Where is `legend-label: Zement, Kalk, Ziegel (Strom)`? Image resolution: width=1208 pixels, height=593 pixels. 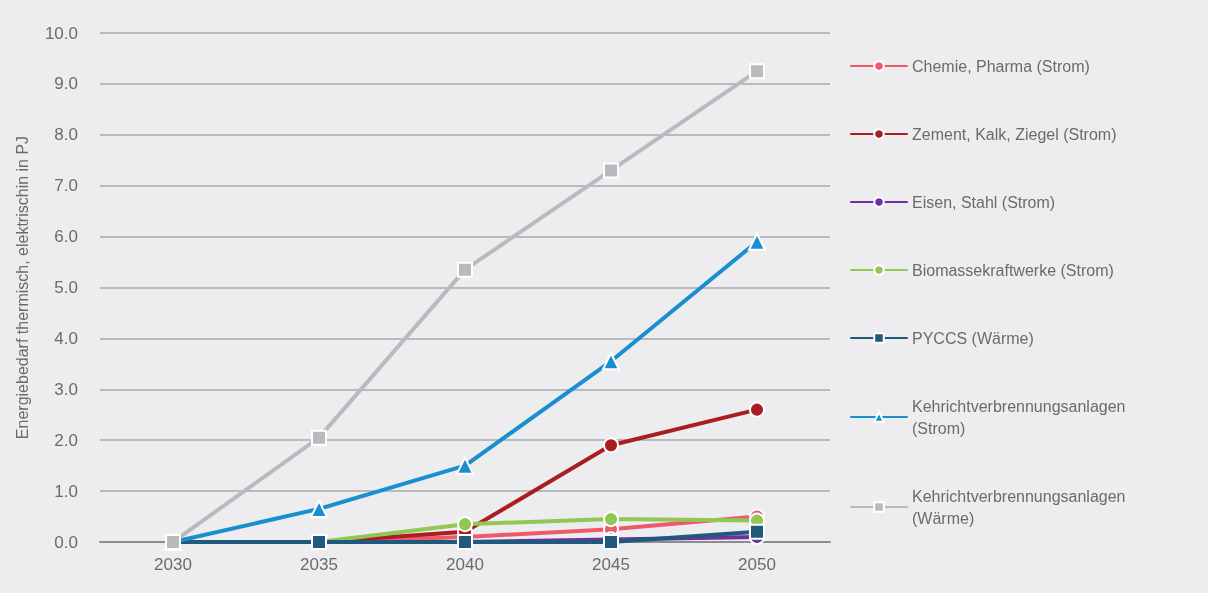 legend-label: Zement, Kalk, Ziegel (Strom) is located at coordinates (1014, 134).